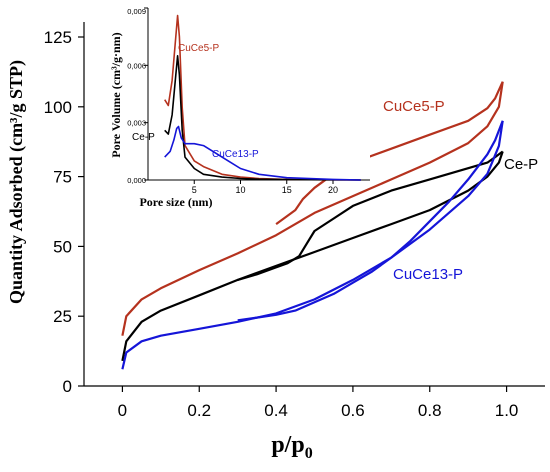 This screenshot has width=550, height=472. Describe the element at coordinates (199, 410) in the screenshot. I see `main-x-tick-label: 0.2` at that location.